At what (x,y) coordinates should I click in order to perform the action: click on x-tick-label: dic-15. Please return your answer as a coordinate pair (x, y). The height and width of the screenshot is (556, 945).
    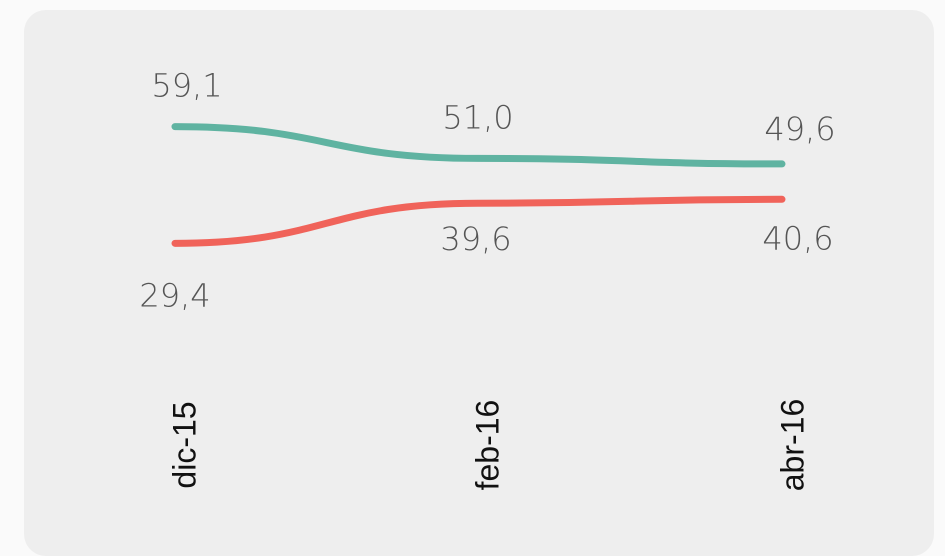
    Looking at the image, I should click on (184, 444).